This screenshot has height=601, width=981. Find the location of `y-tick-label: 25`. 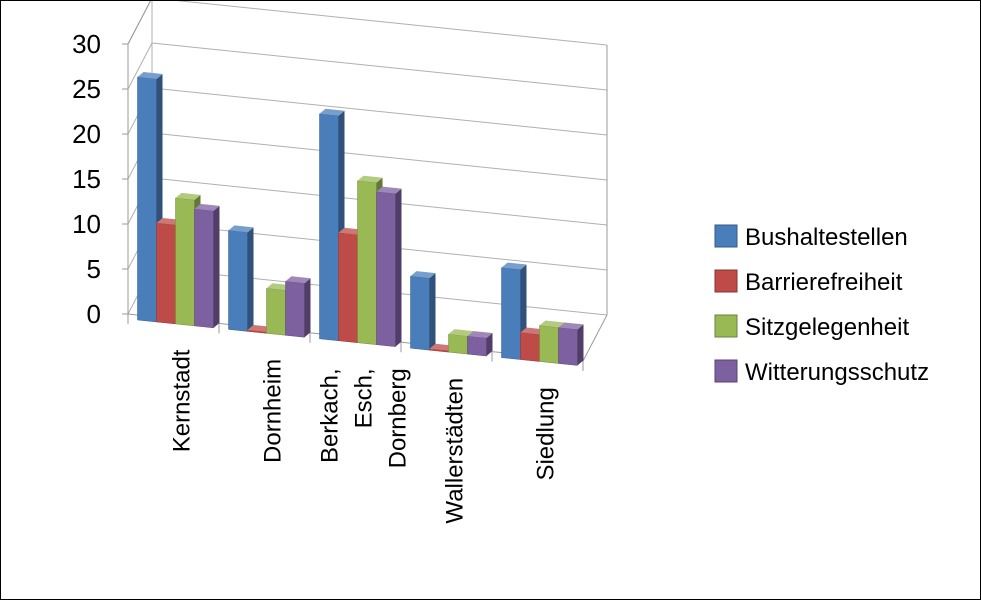

y-tick-label: 25 is located at coordinates (86, 89).